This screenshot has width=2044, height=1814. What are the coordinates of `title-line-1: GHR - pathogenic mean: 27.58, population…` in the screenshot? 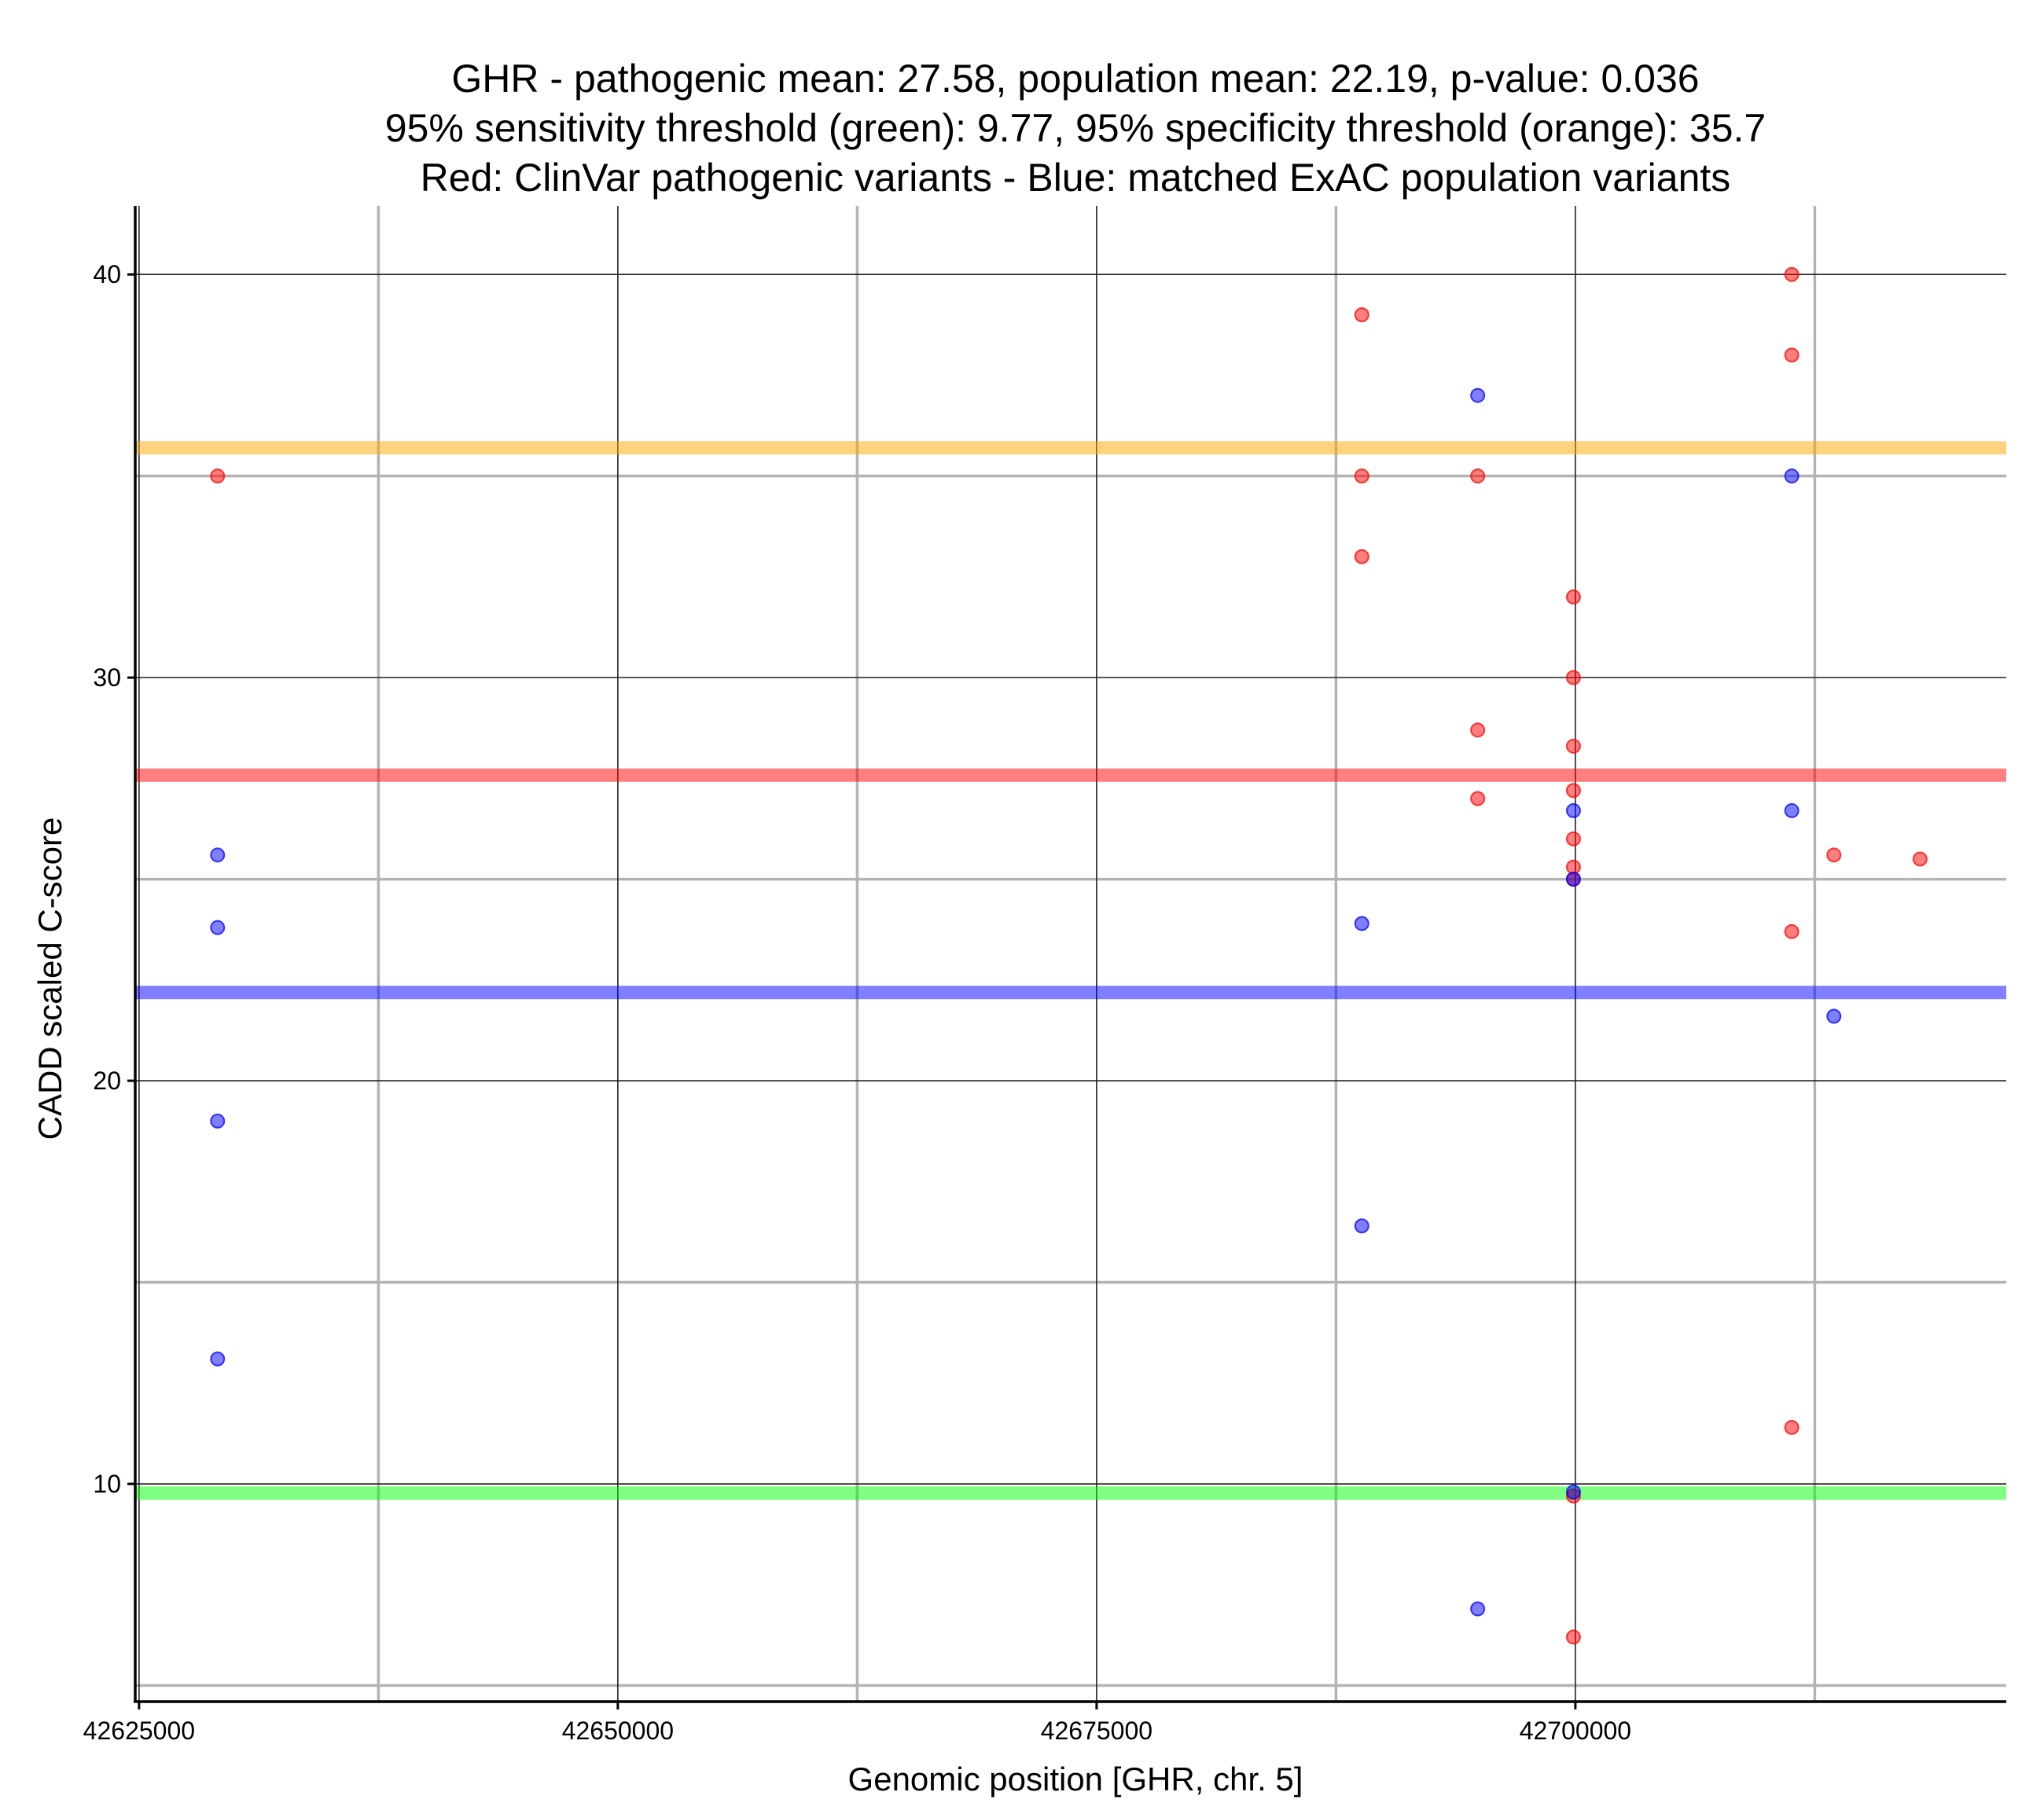 It's located at (1075, 79).